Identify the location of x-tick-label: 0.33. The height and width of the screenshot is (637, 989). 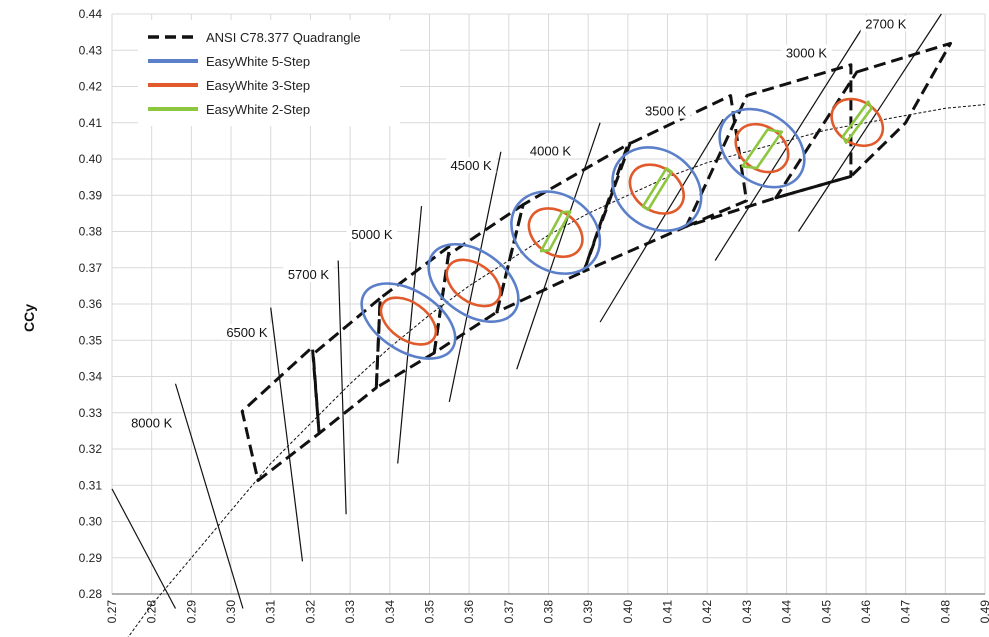
(350, 612).